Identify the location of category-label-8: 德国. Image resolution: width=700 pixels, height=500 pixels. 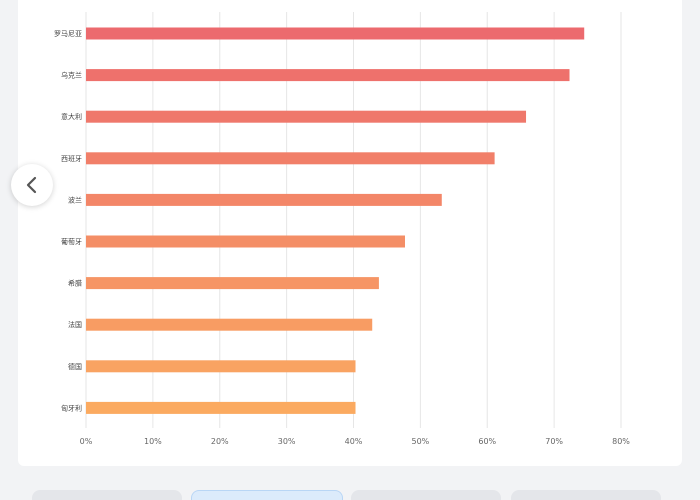
(75, 366).